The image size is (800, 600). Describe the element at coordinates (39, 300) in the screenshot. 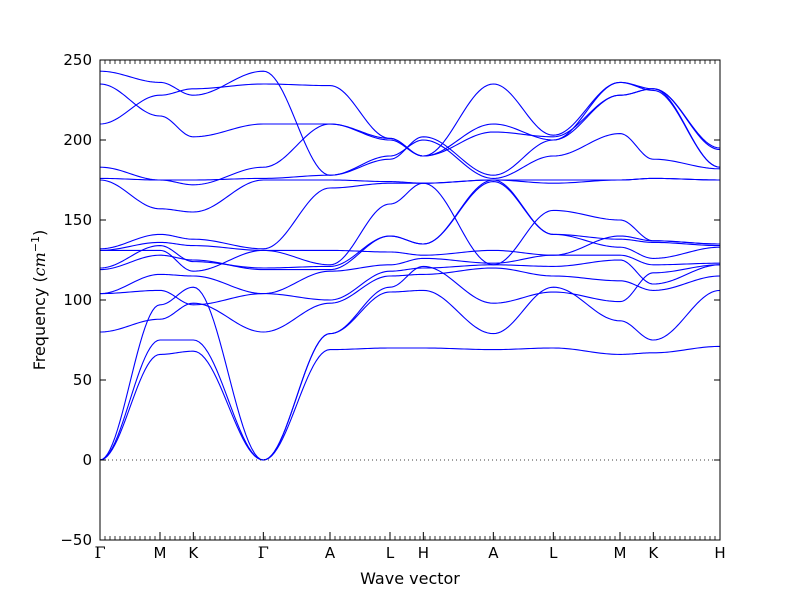

I see `y-axis-label: Frequency (cm−1)` at that location.